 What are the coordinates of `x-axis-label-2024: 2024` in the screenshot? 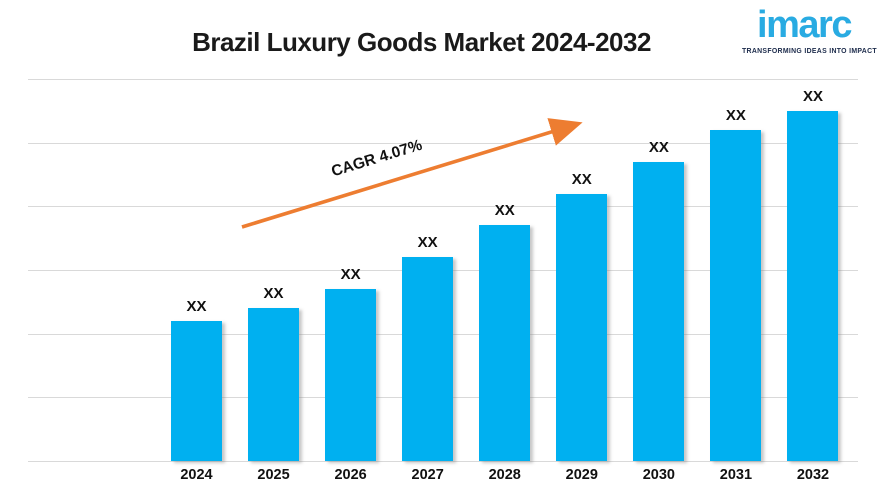 It's located at (196, 475).